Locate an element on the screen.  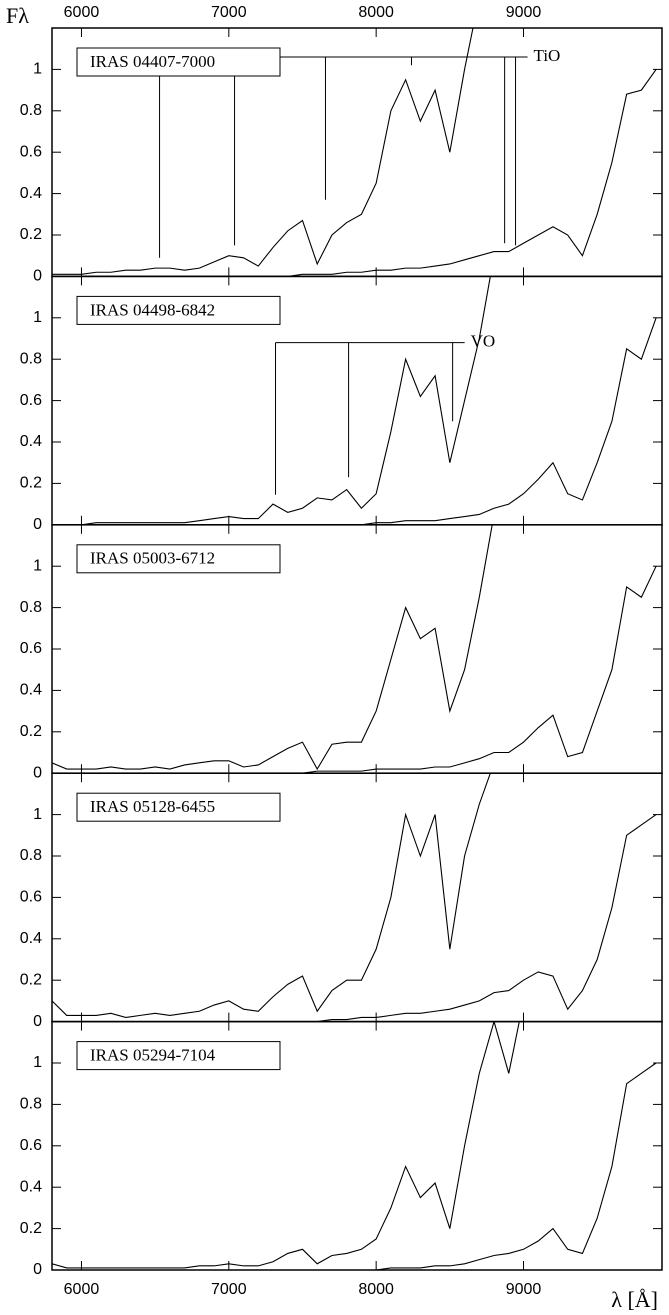
panel-label: IRAS 05003-6712 is located at coordinates (152, 558).